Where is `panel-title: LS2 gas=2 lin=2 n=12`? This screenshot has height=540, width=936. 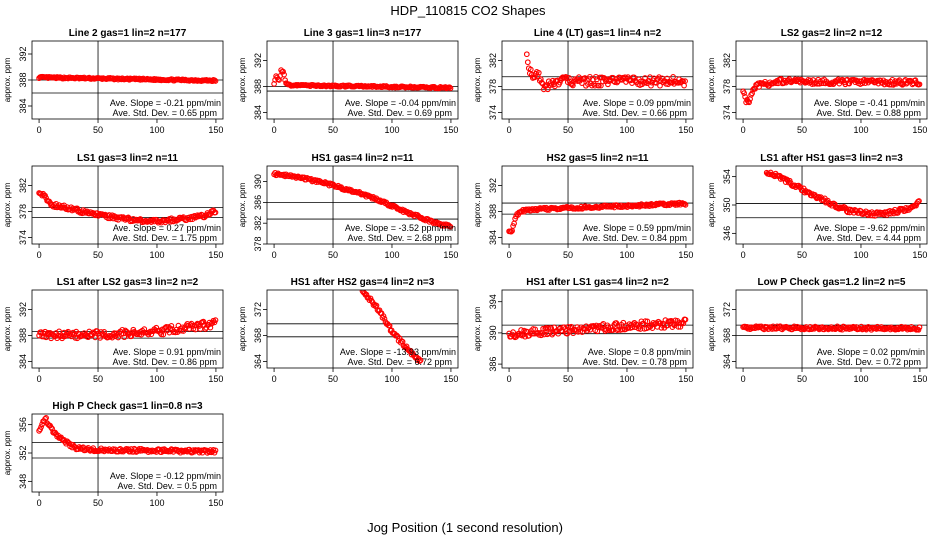
panel-title: LS2 gas=2 lin=2 n=12 is located at coordinates (832, 33).